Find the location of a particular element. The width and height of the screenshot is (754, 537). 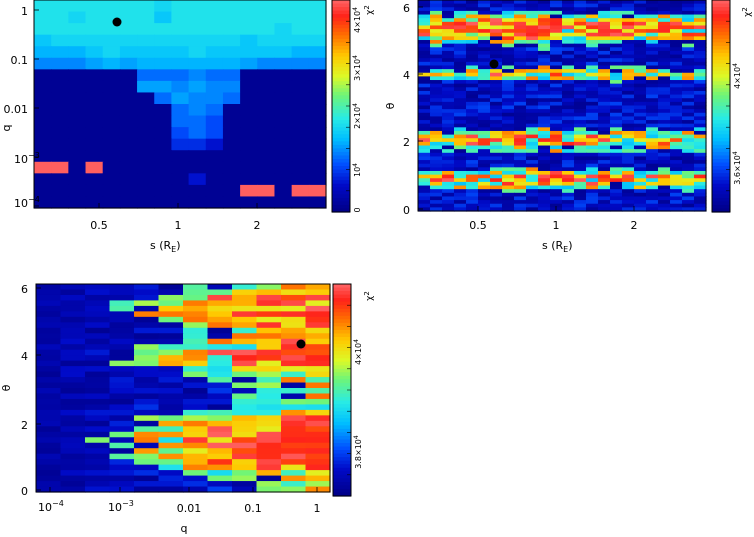

y-tick-label: 0 is located at coordinates (406, 210).